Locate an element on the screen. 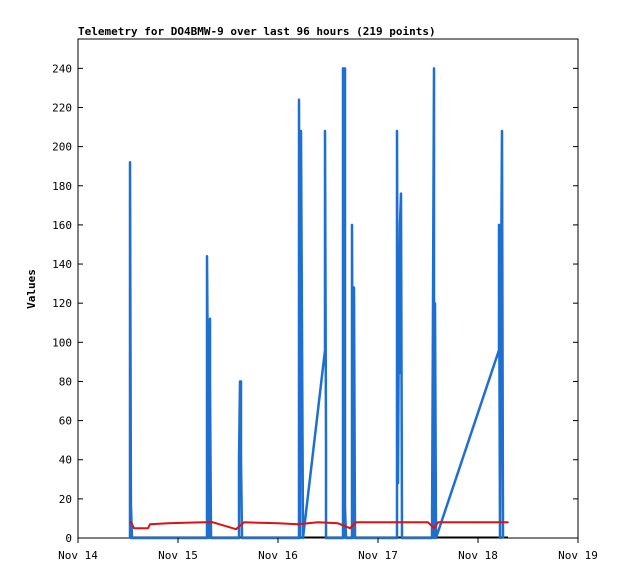 This screenshot has width=618, height=579. x-tick-label: Nov 14 is located at coordinates (78, 555).